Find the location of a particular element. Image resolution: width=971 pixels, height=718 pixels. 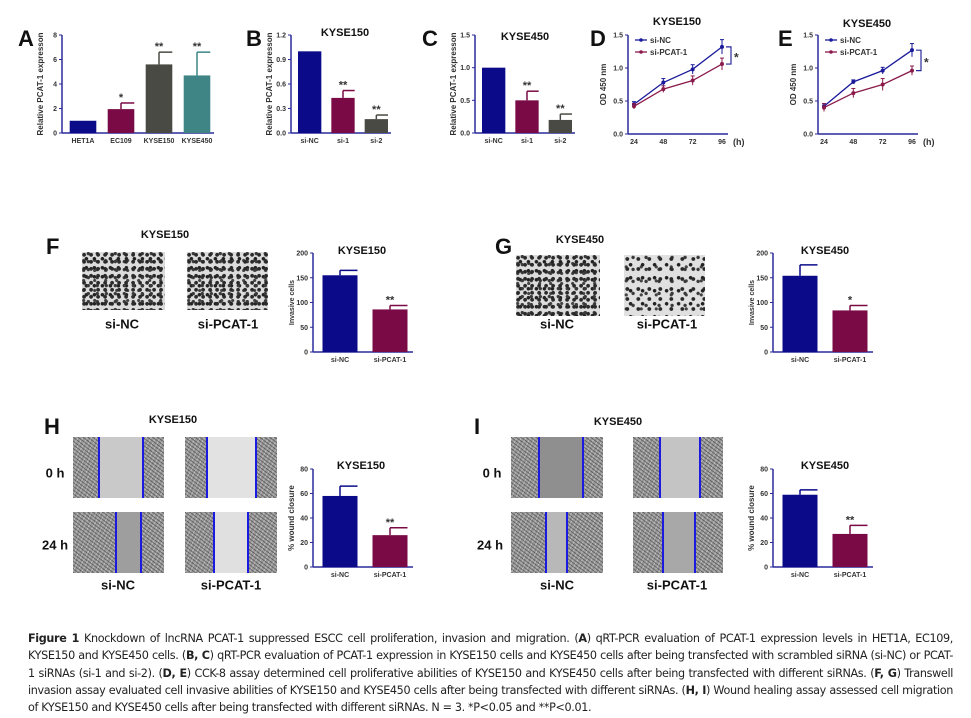

x-tick-label-c: si-2 is located at coordinates (560, 141).